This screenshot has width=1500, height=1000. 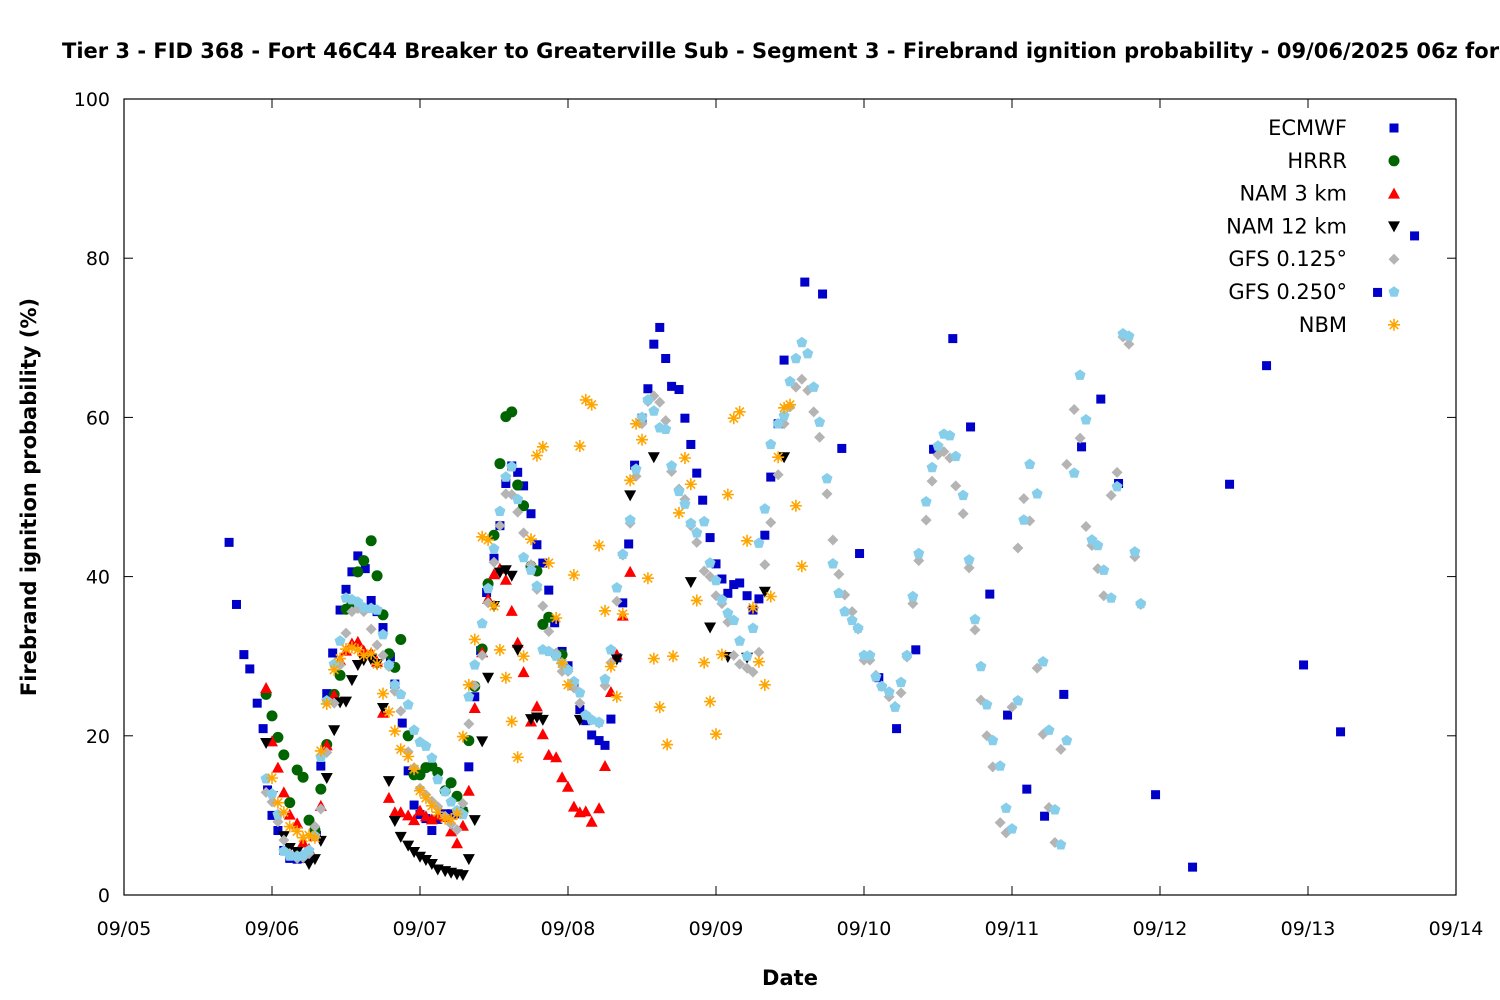 I want to click on legend-label: ECMWF, so click(x=1307, y=128).